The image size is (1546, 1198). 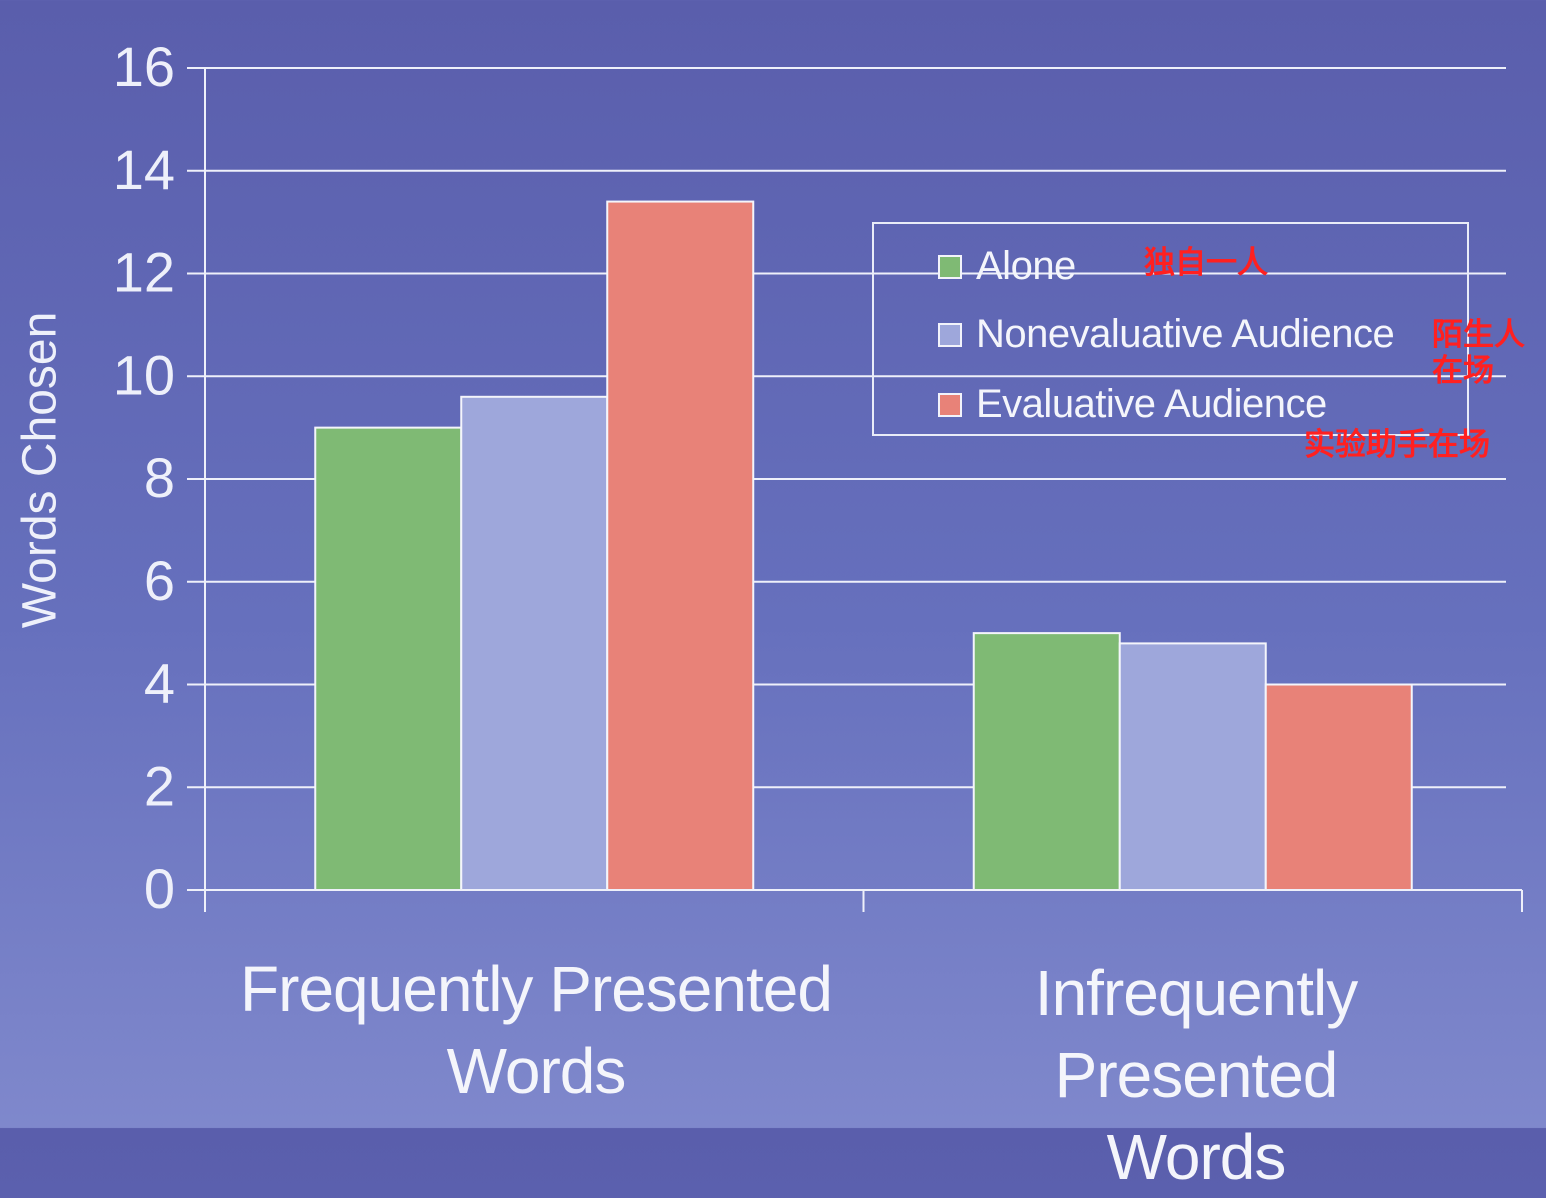 I want to click on y-axis-label: Words Chosen, so click(x=40, y=470).